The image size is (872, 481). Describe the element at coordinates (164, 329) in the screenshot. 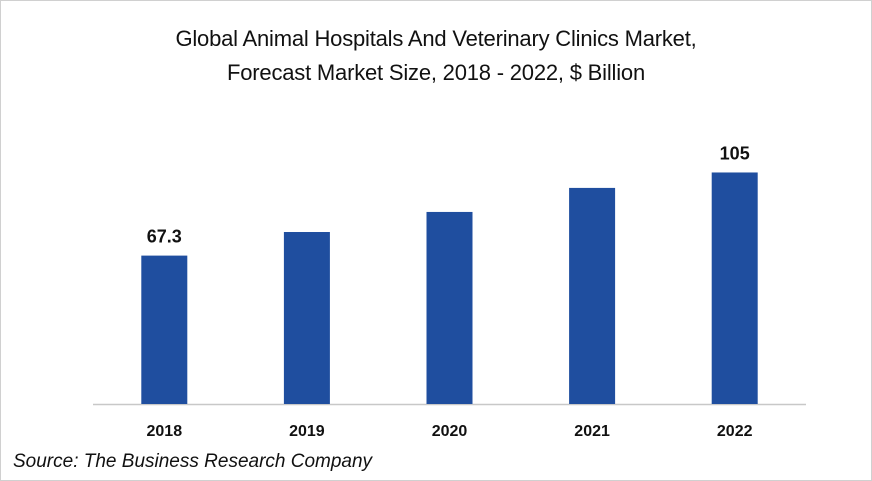

I see `bar-2018` at that location.